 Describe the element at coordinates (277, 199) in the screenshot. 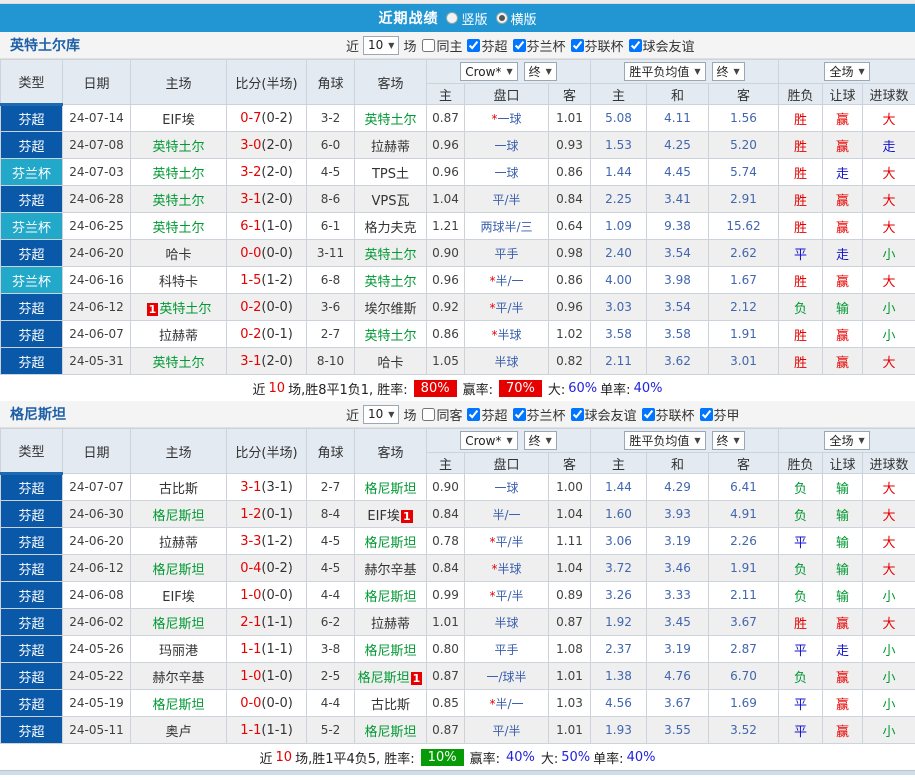

I see `half-time-score: (2-0)` at that location.